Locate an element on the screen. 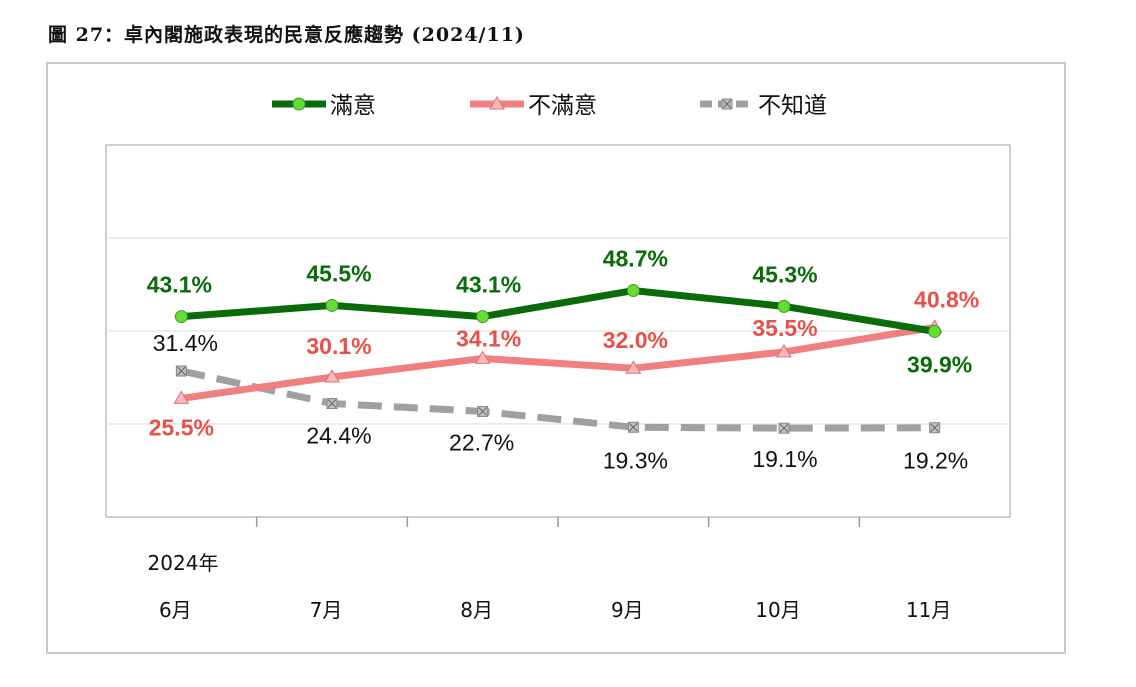  data-label: 40.8% is located at coordinates (946, 299).